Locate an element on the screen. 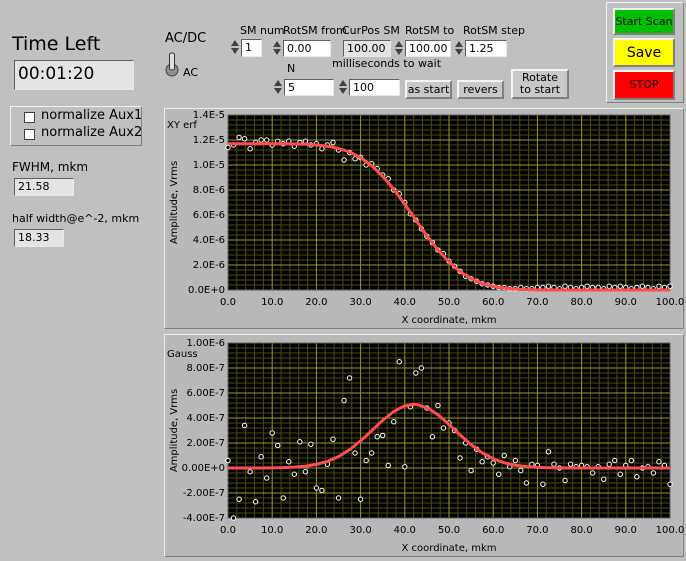 The height and width of the screenshot is (561, 686). normalize-group is located at coordinates (76, 126).